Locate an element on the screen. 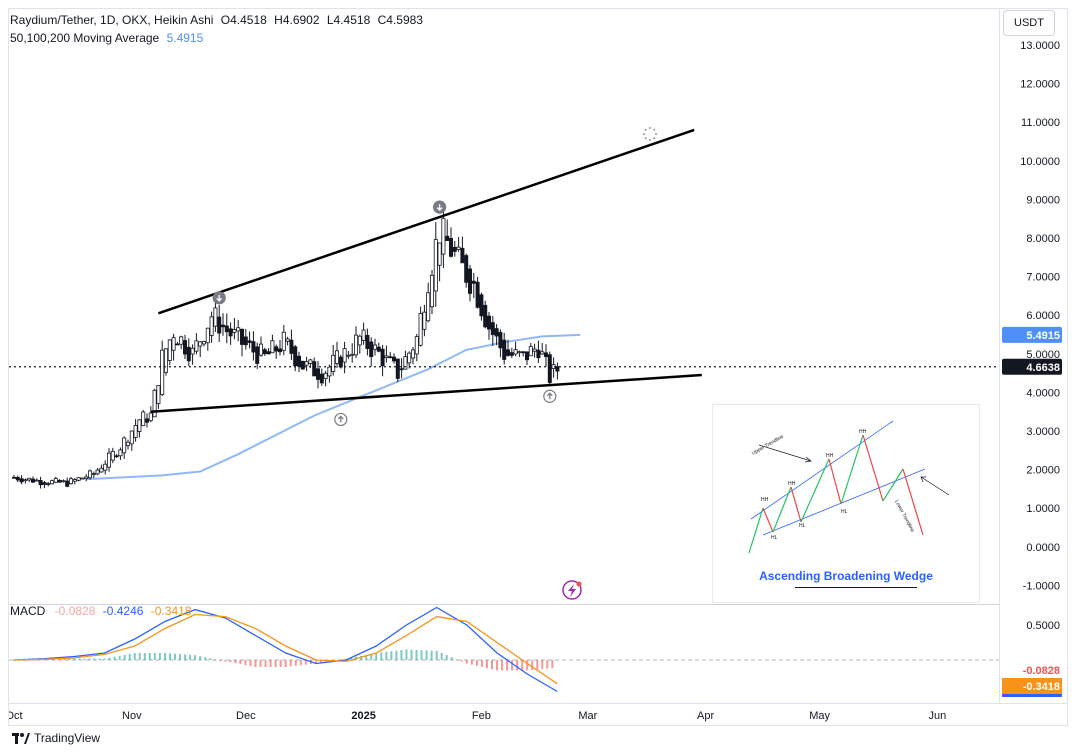  currency-button: USDT is located at coordinates (1029, 23).